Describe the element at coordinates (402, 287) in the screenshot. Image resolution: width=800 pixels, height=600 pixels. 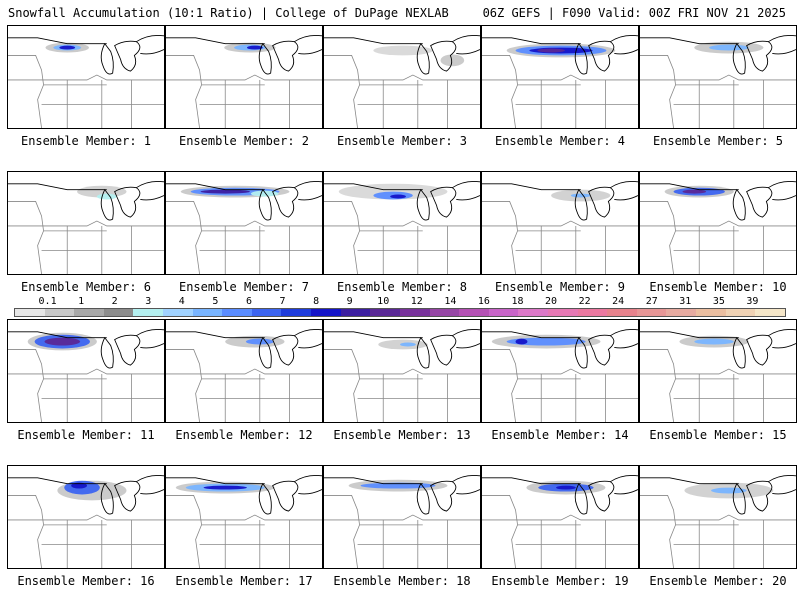
I see `member-label: Ensemble Member: 8` at that location.